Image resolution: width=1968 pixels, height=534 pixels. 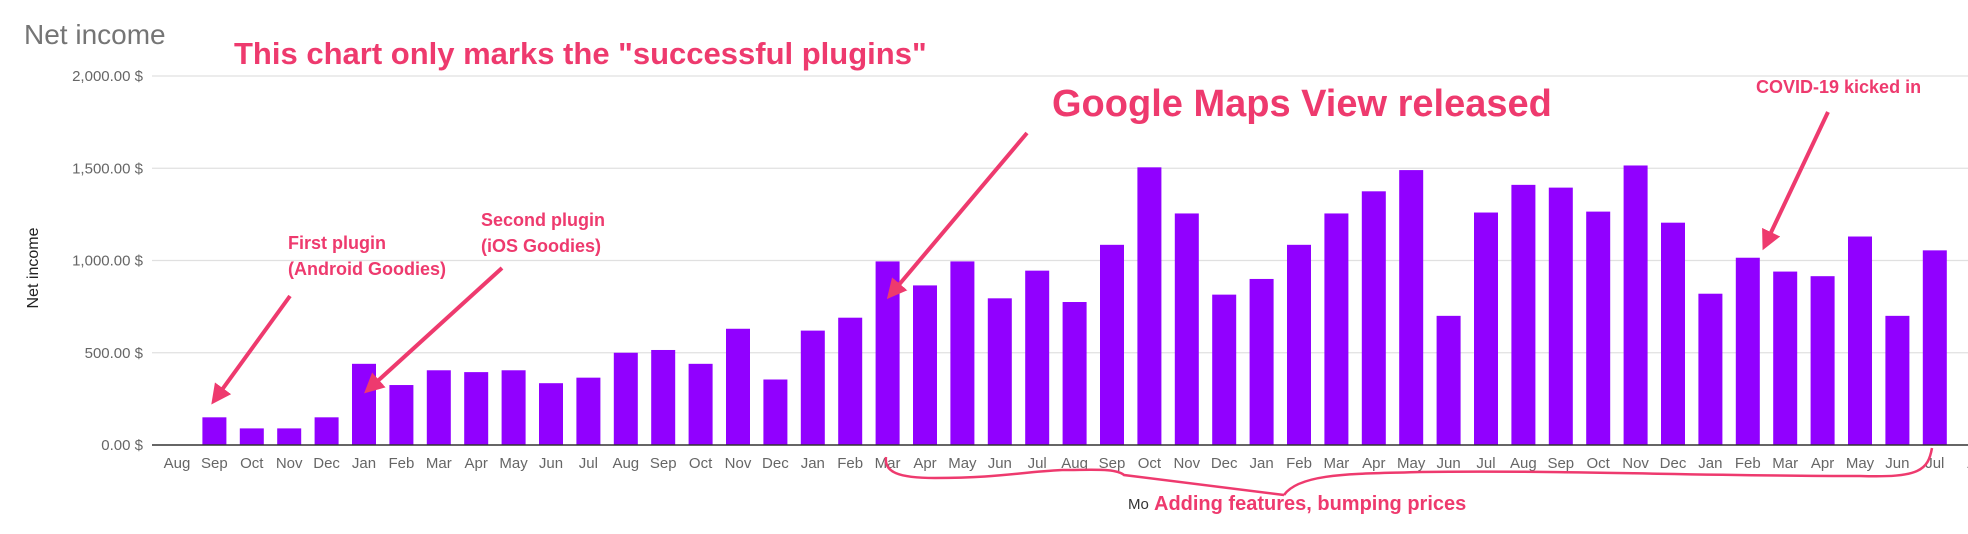 I want to click on second-plugin-sublabel: (iOS Goodies), so click(x=541, y=246).